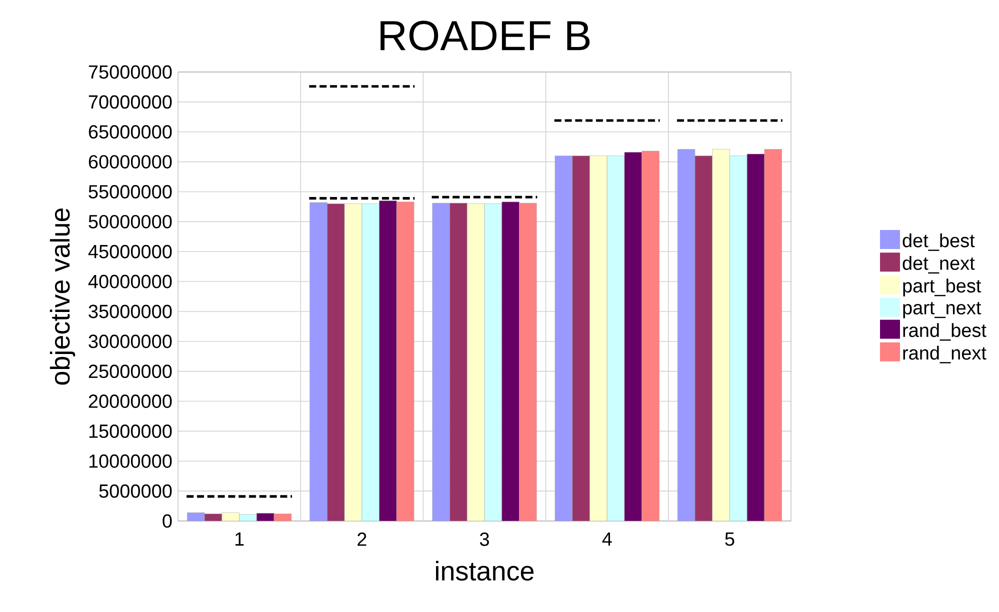 This screenshot has height=612, width=999. I want to click on x-axis-title: instance, so click(485, 570).